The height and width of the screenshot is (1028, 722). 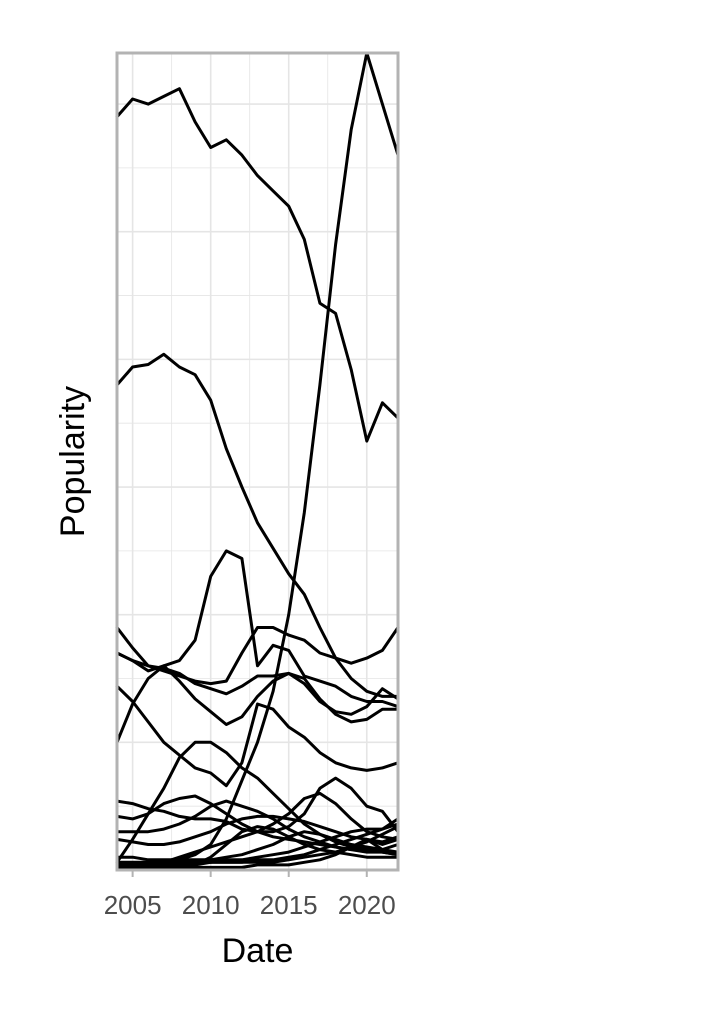 What do you see at coordinates (250, 895) in the screenshot?
I see `x-axis-ticks: 2005 2010 2015 2020` at bounding box center [250, 895].